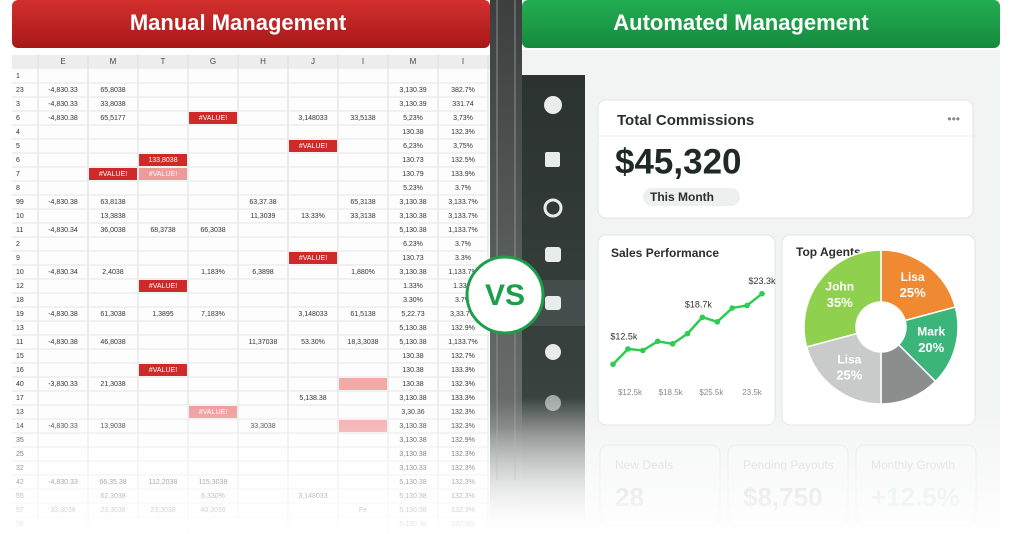 This screenshot has width=1013, height=534. What do you see at coordinates (412, 342) in the screenshot?
I see `cell: 5,130.38` at bounding box center [412, 342].